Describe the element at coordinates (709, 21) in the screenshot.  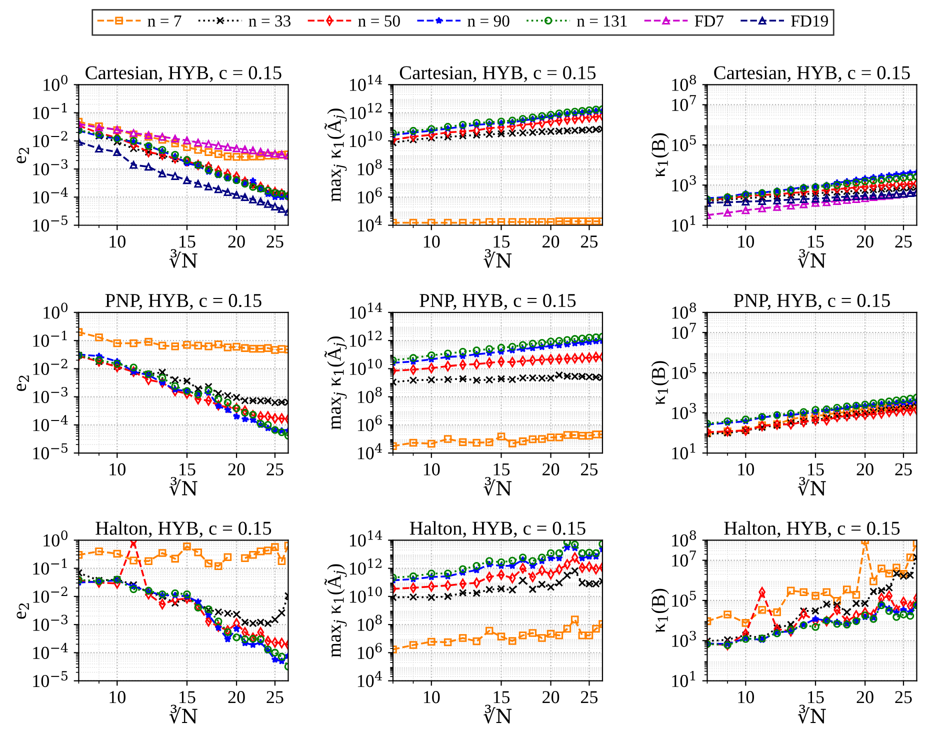
I see `legend-label: FD7` at that location.